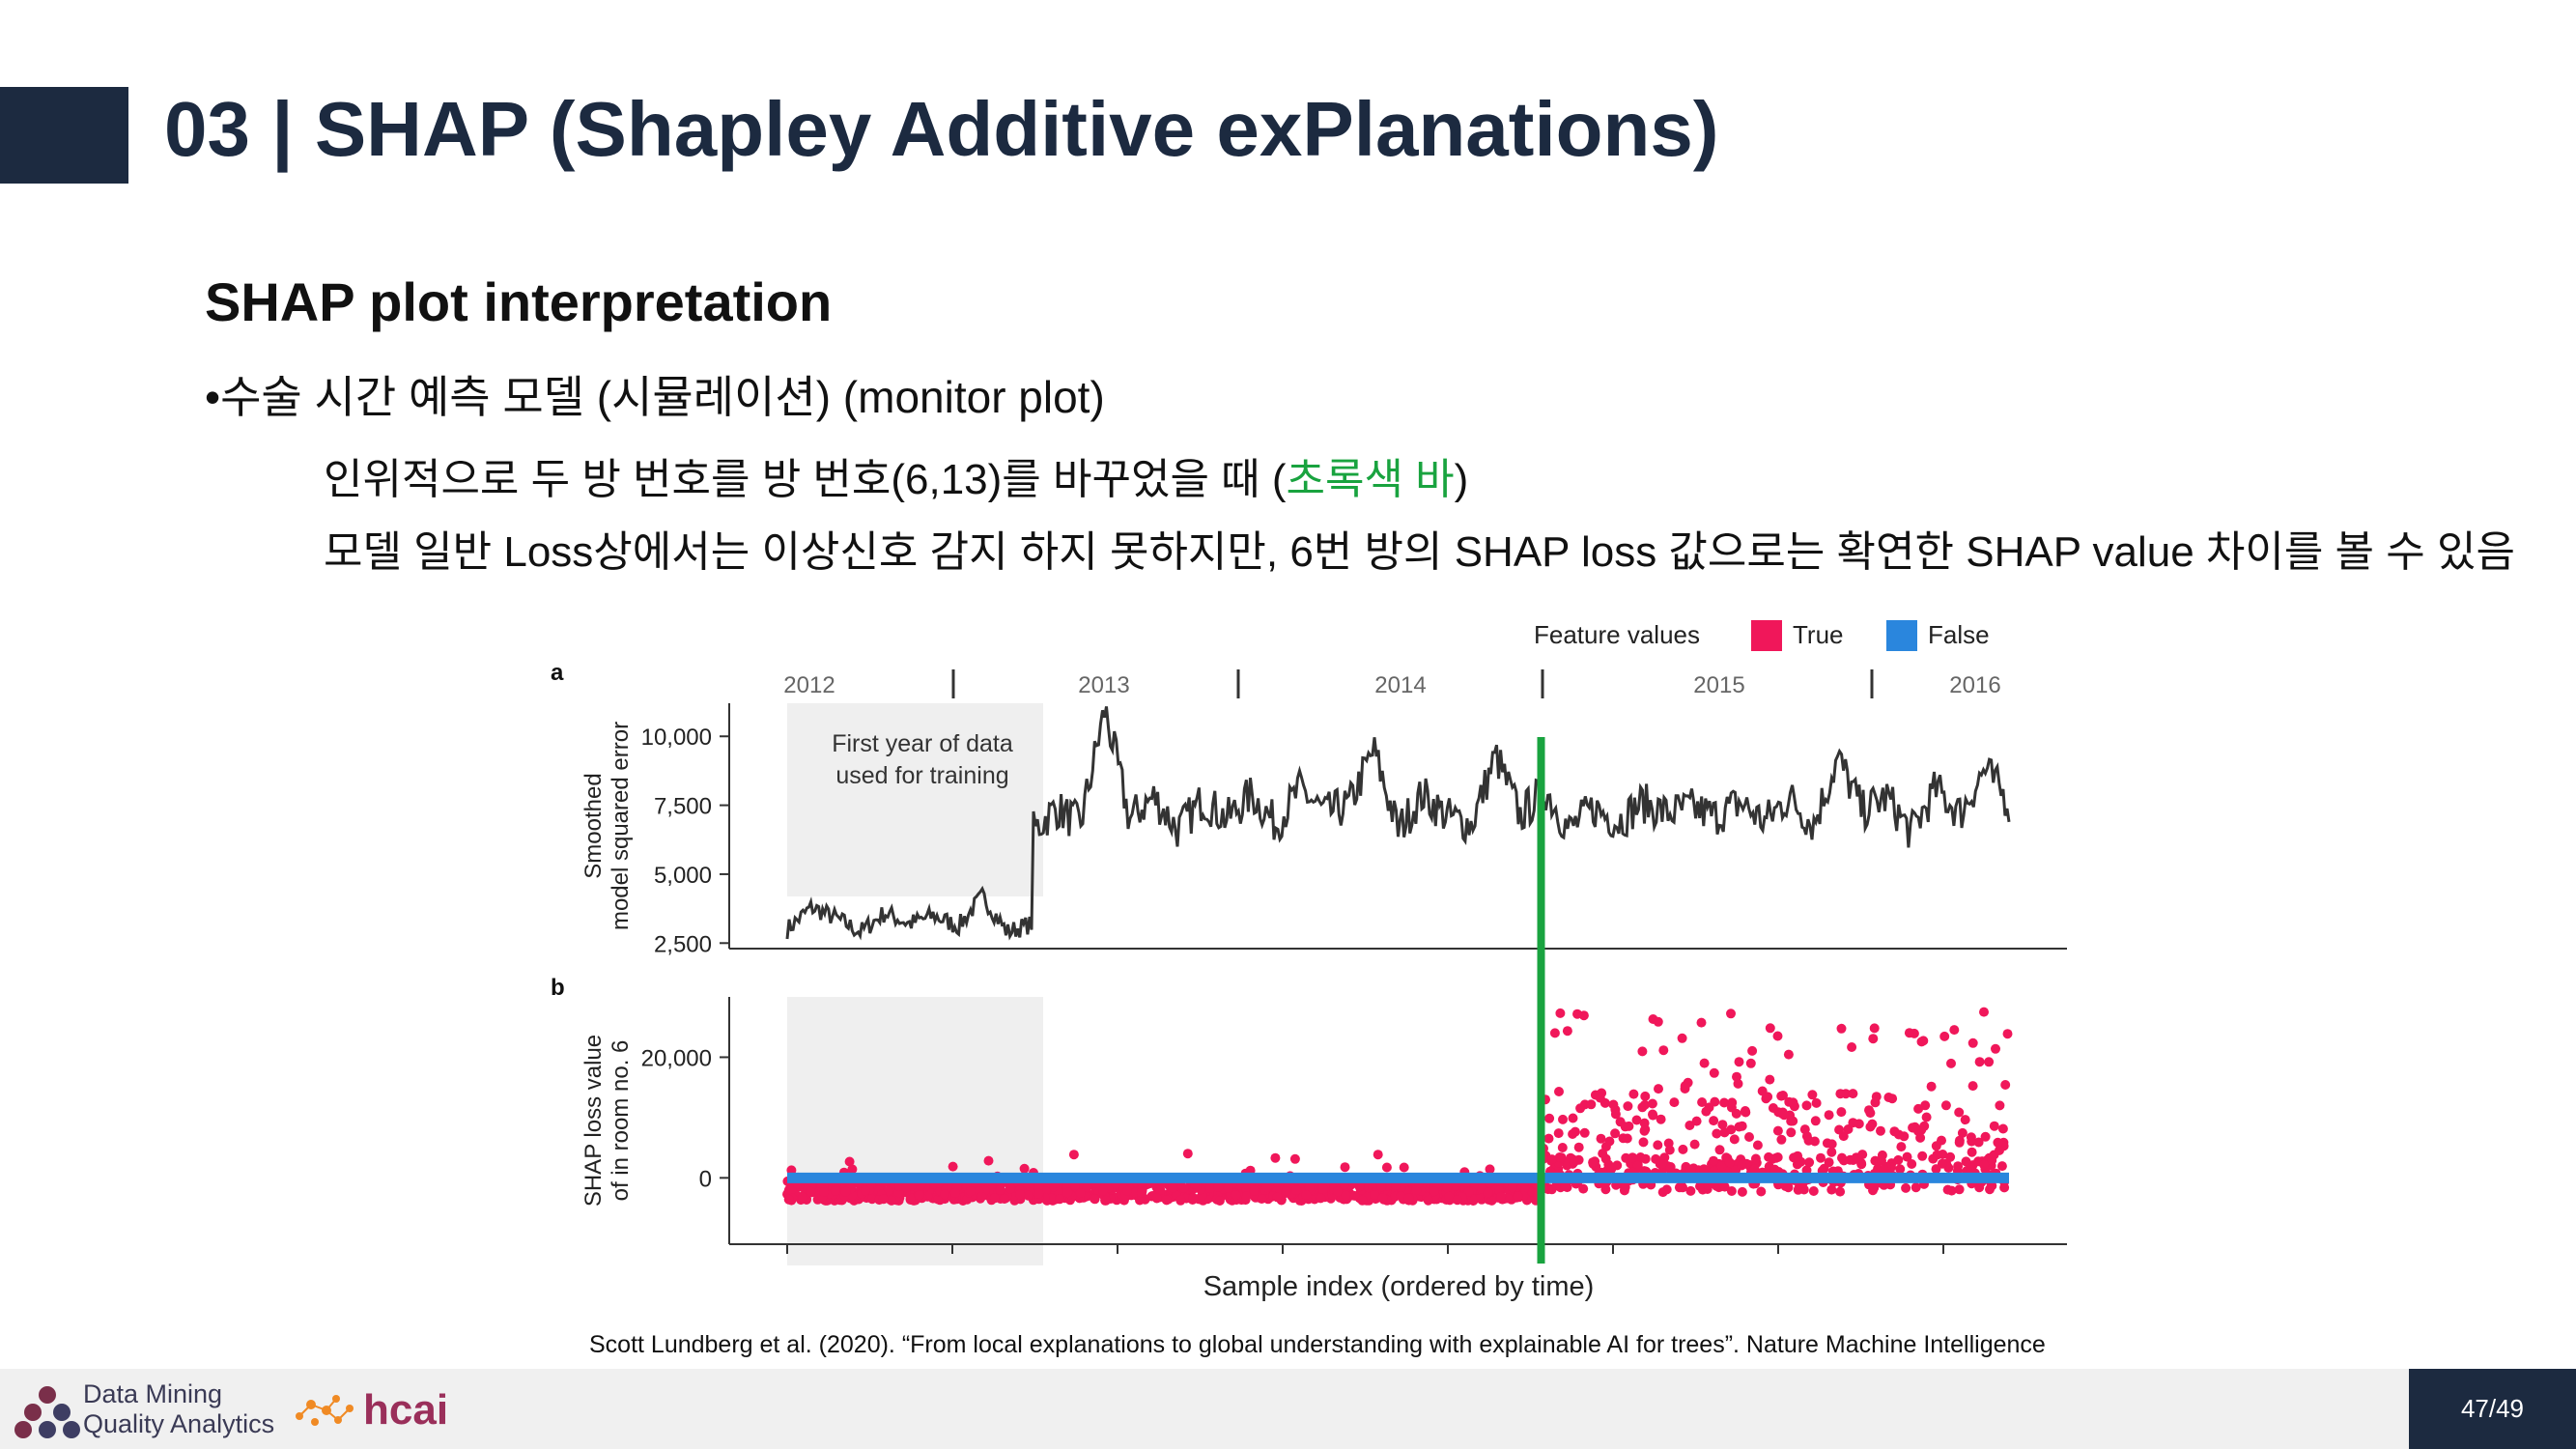  What do you see at coordinates (372, 1410) in the screenshot?
I see `hcai-logo-icon: hcai` at bounding box center [372, 1410].